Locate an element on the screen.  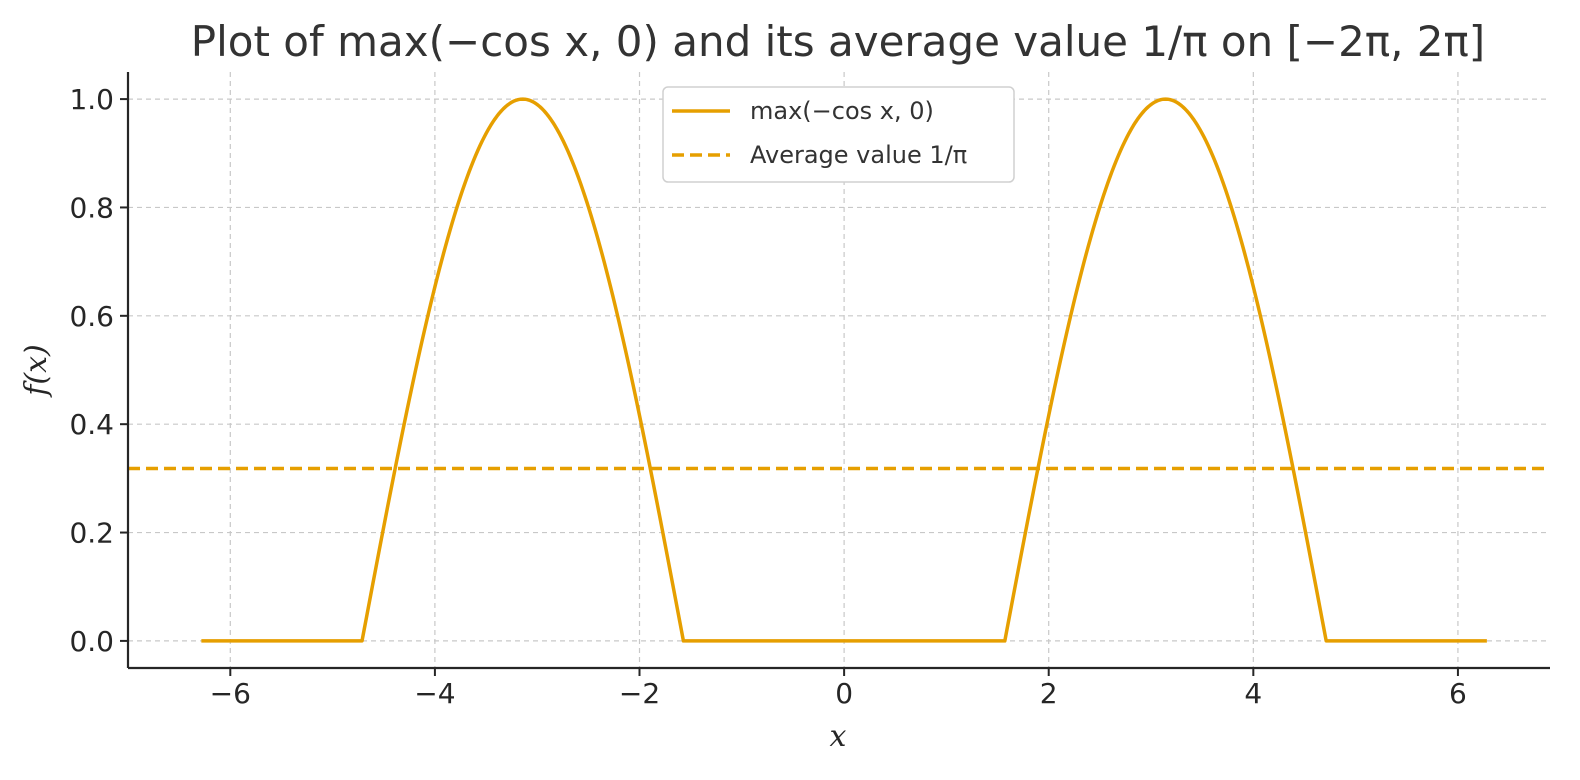
x-tick-label: 6 is located at coordinates (1458, 693).